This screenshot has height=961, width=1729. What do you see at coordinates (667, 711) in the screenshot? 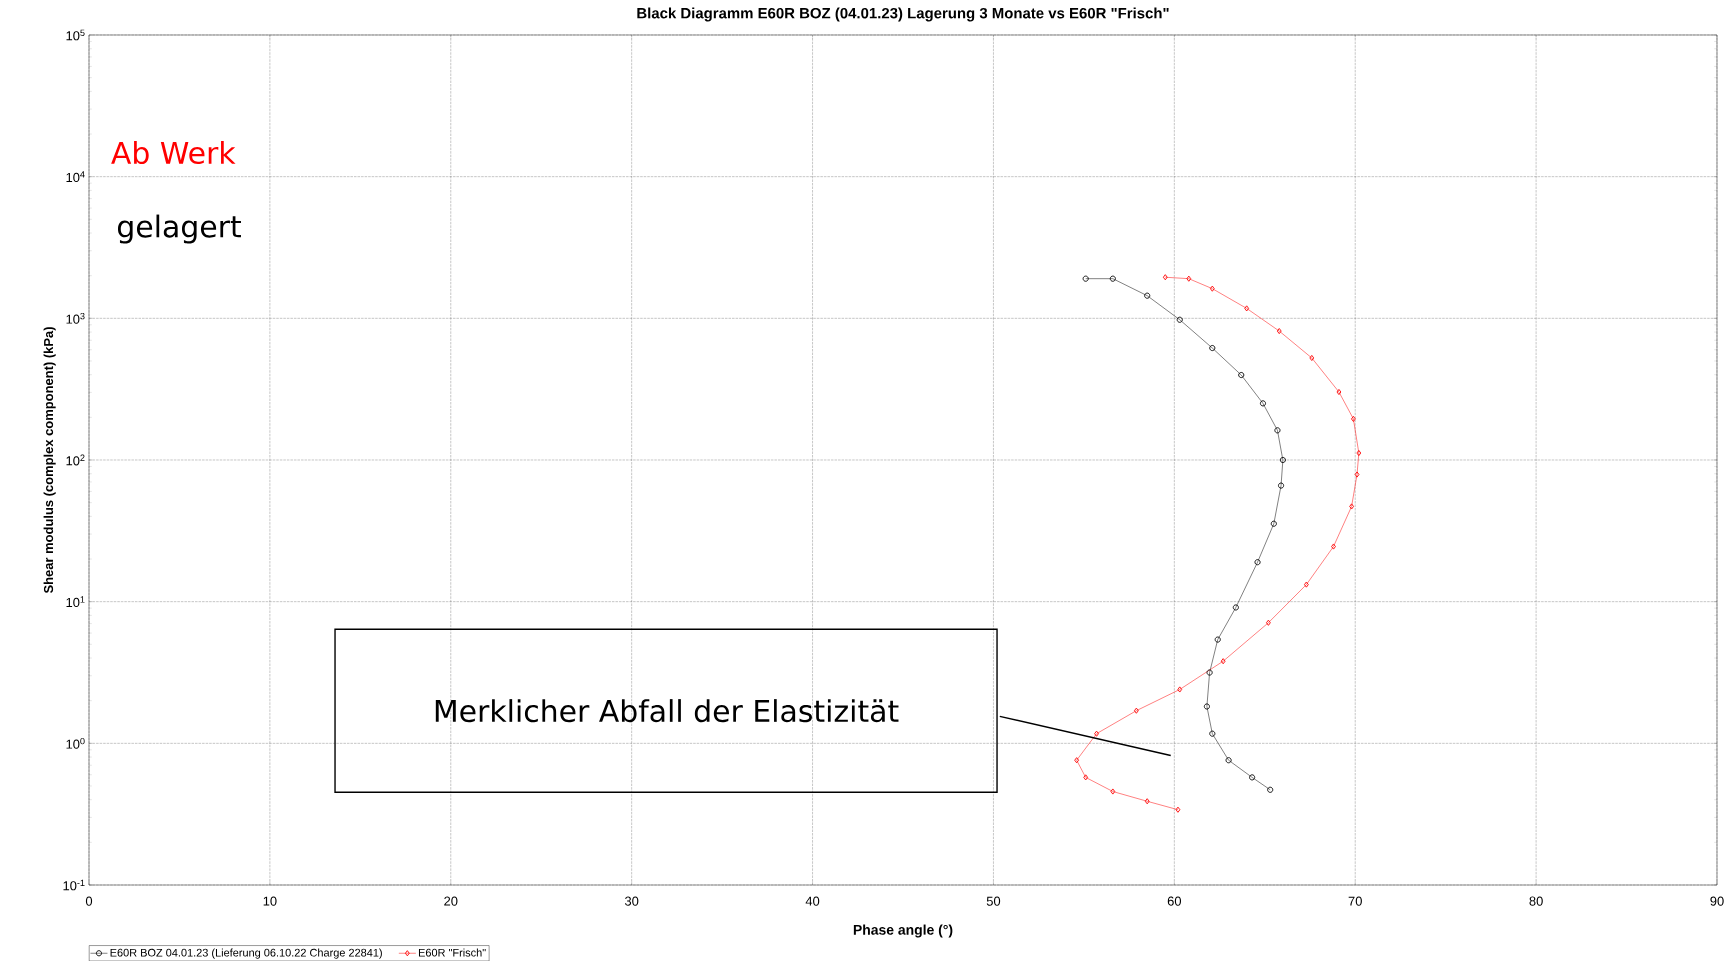
I see `annotation: Merklicher Abfall der Elastizität` at bounding box center [667, 711].